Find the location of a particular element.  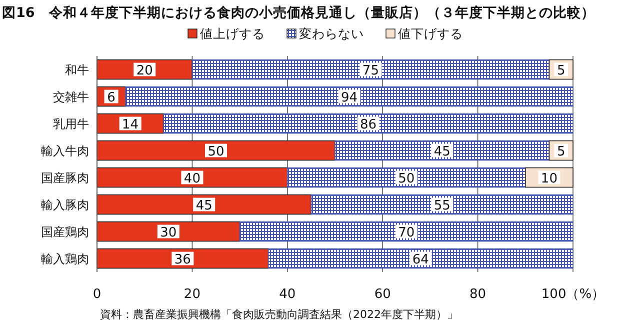

y-tick-label: 輸入牛肉 is located at coordinates (65, 151).